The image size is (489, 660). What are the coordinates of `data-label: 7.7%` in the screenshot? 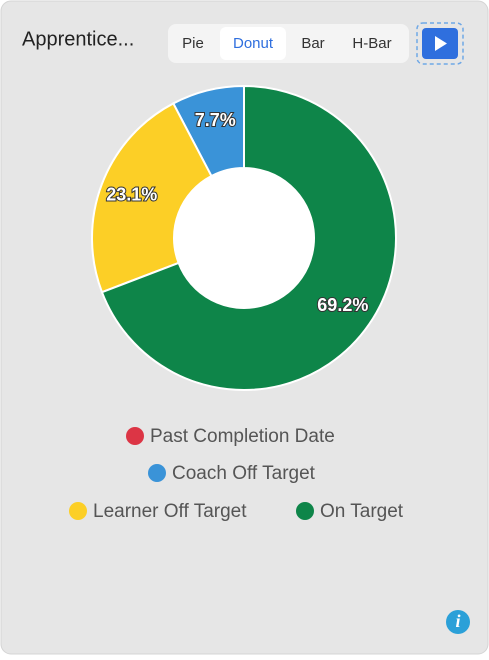 It's located at (215, 120).